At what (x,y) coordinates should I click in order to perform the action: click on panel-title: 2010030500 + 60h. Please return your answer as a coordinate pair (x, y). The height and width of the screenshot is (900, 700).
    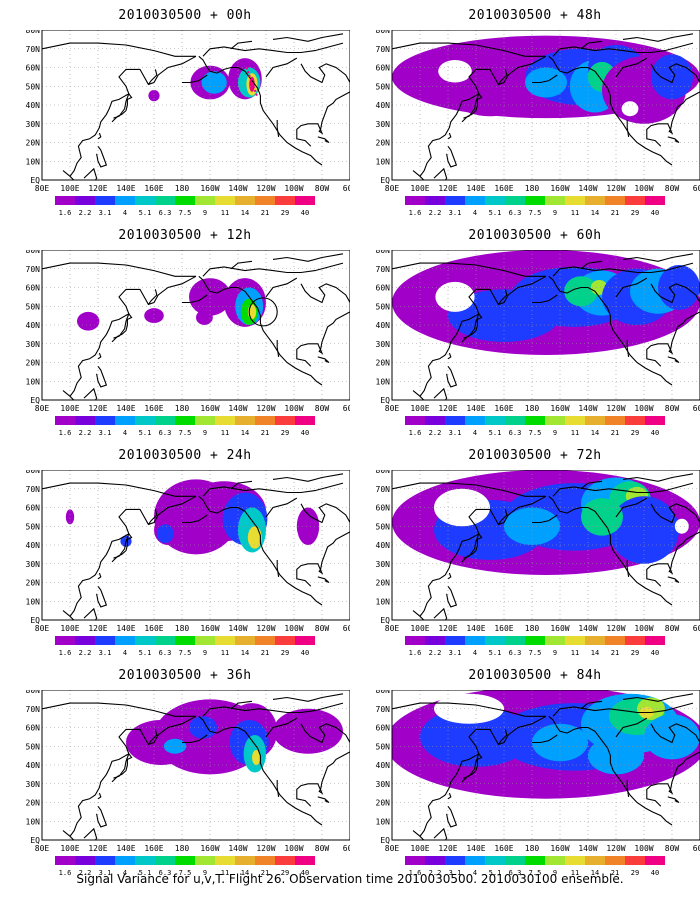
    Looking at the image, I should click on (535, 235).